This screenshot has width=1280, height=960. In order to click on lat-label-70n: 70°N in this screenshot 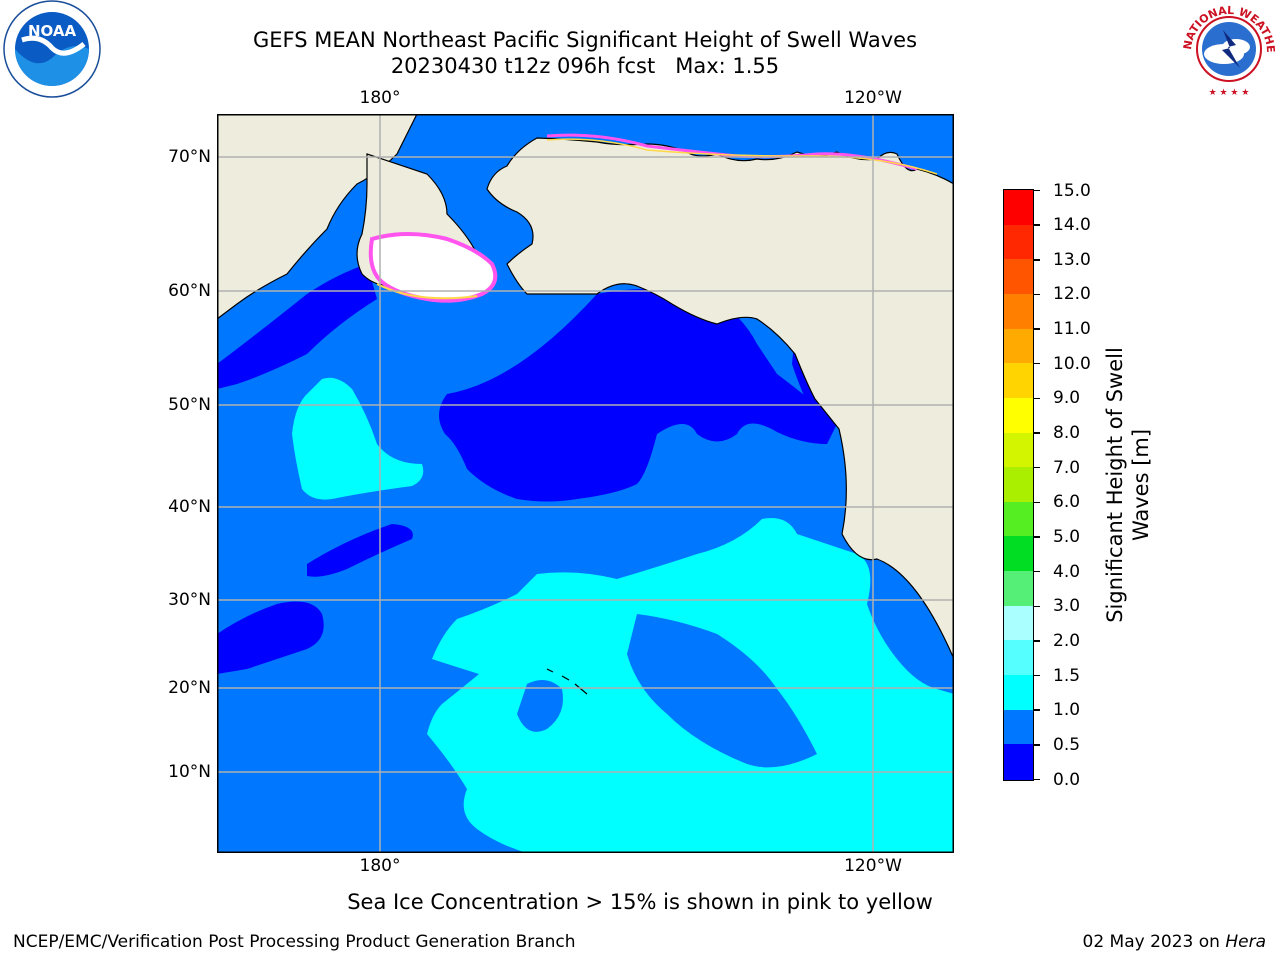, I will do `click(189, 157)`.